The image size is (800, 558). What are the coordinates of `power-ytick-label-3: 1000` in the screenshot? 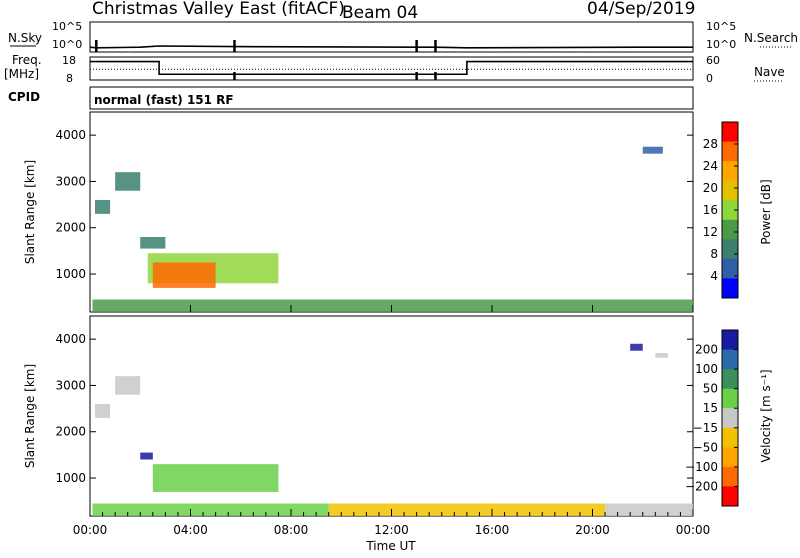 It's located at (70, 274).